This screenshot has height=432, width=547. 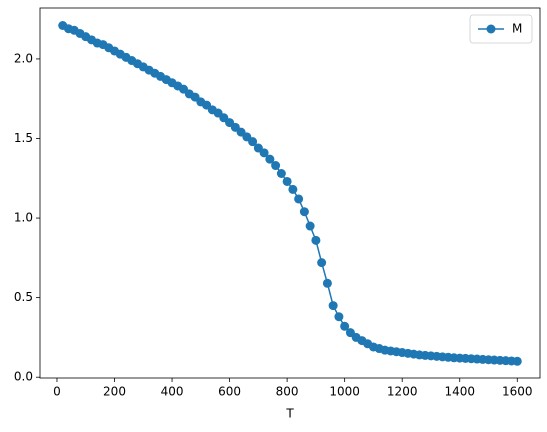 I want to click on y-tick-label: 1.0, so click(x=23, y=218).